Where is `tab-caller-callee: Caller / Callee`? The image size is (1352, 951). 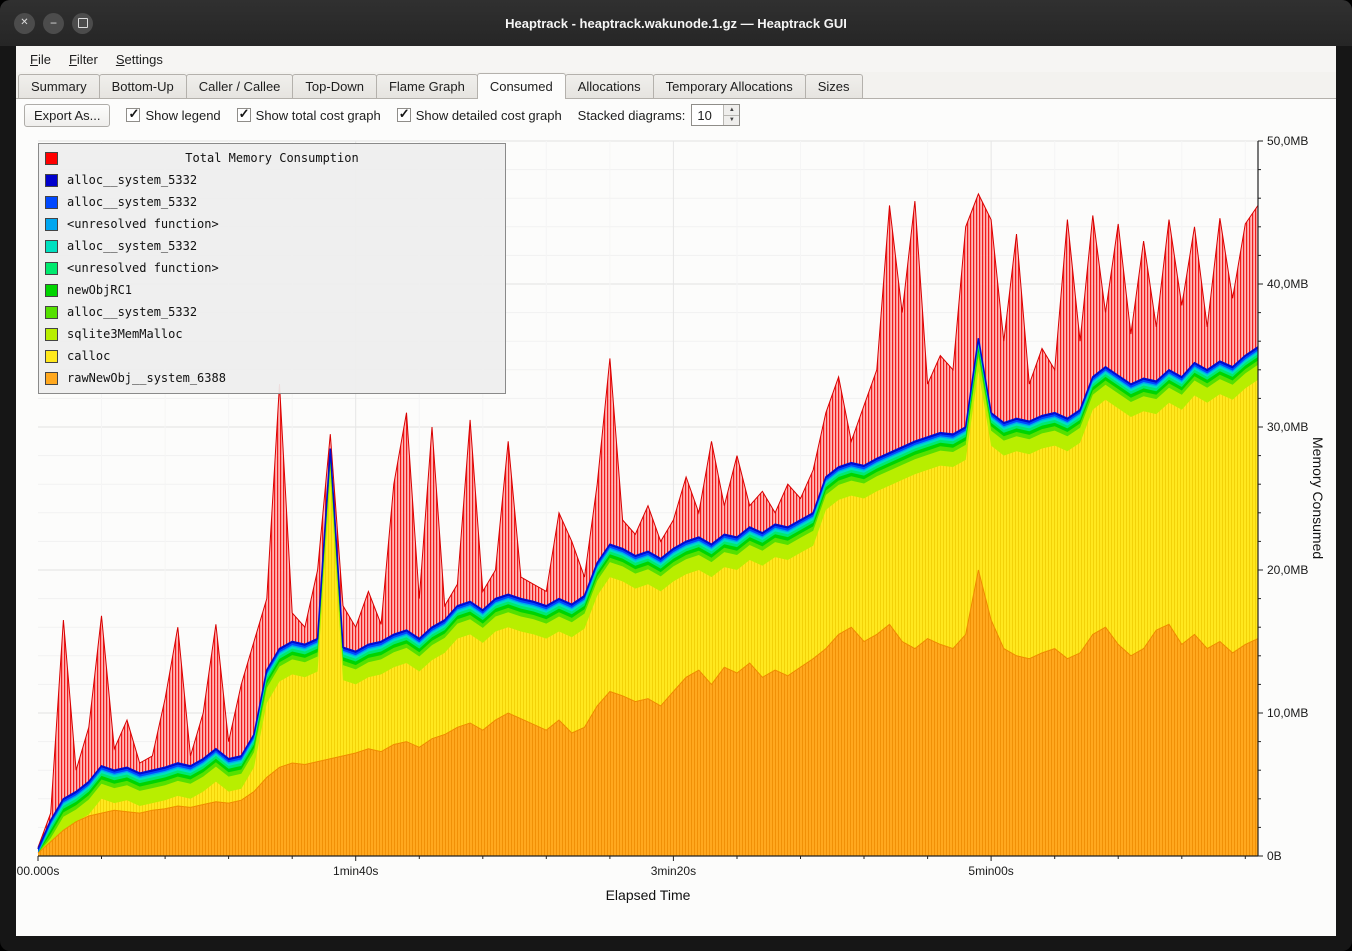 tab-caller-callee: Caller / Callee is located at coordinates (239, 86).